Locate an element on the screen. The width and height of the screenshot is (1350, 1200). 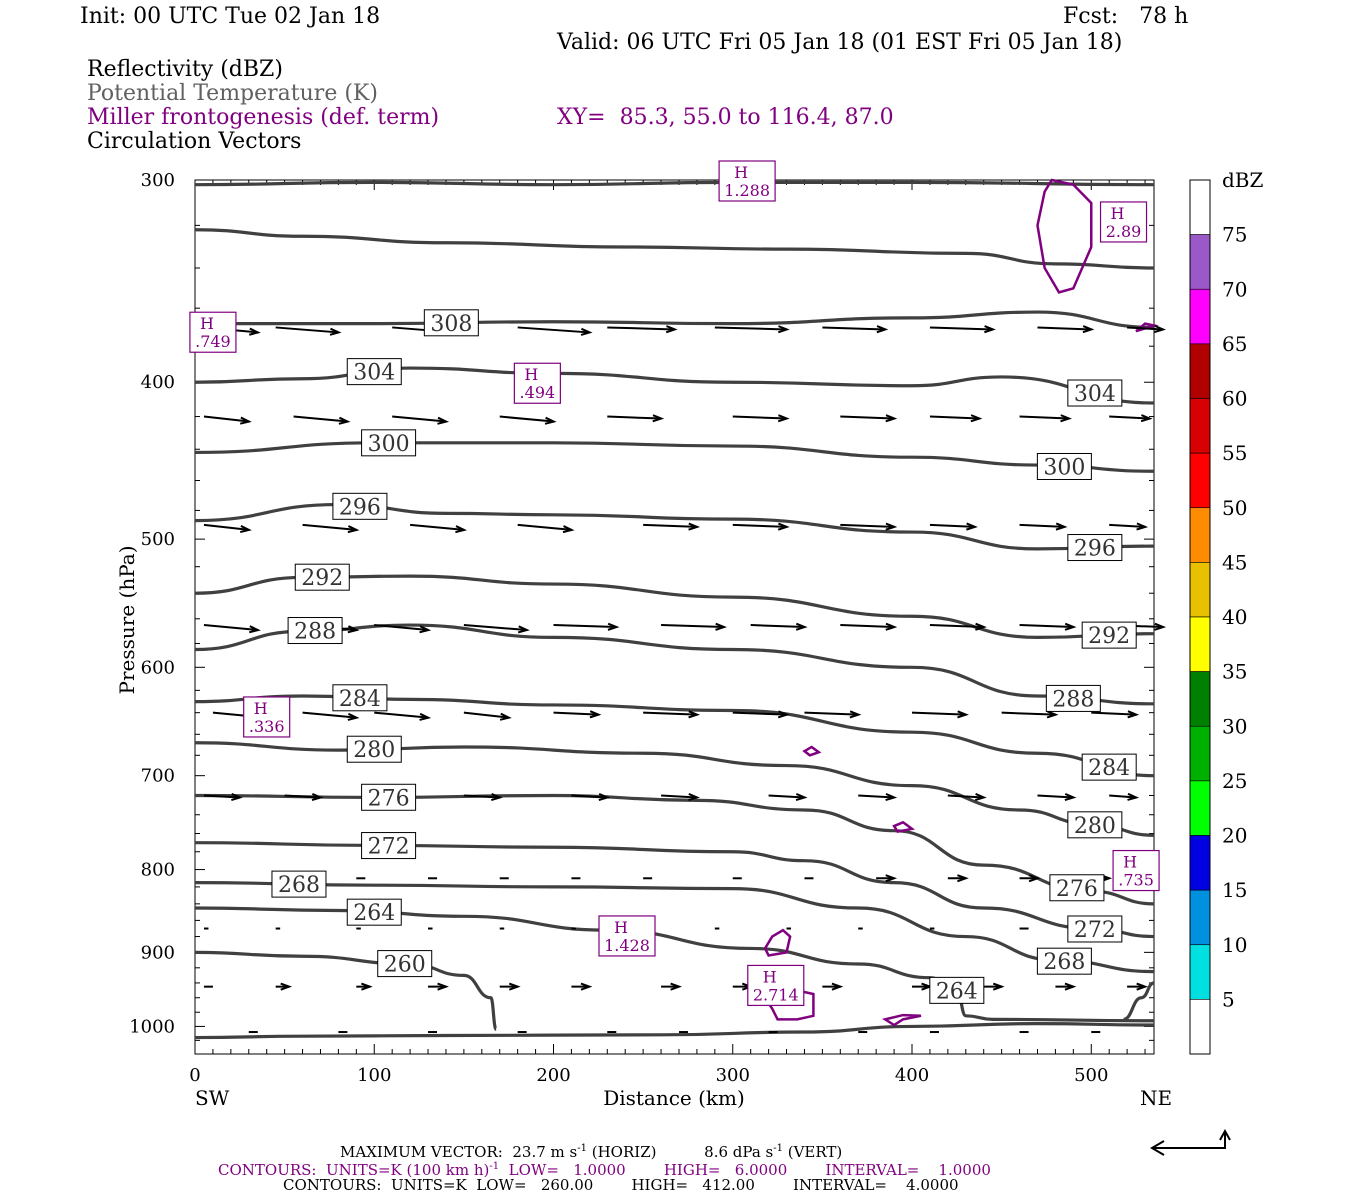
x-tick-label: 100 is located at coordinates (374, 1075).